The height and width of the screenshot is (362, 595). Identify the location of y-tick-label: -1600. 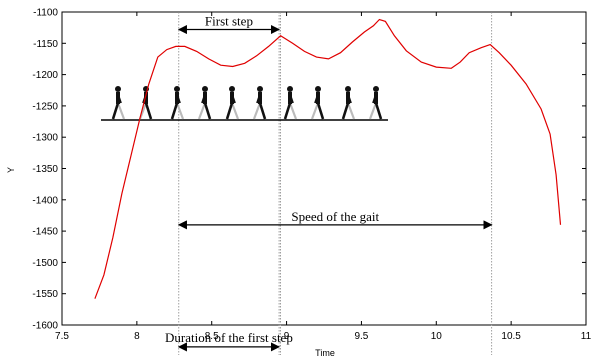
(45, 326).